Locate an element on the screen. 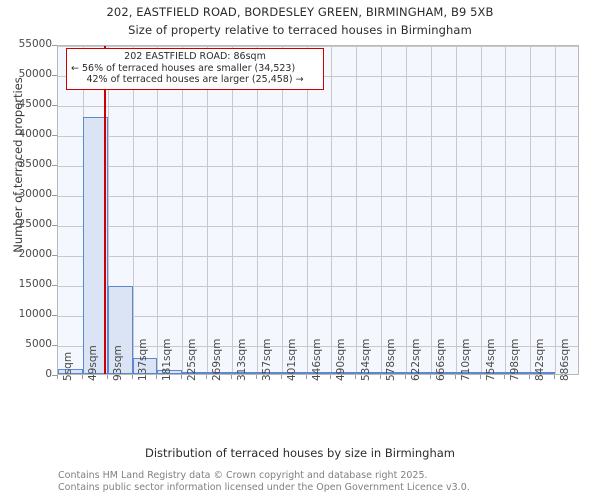 The height and width of the screenshot is (500, 600). x-tick-label: 842sqm is located at coordinates (540, 359).